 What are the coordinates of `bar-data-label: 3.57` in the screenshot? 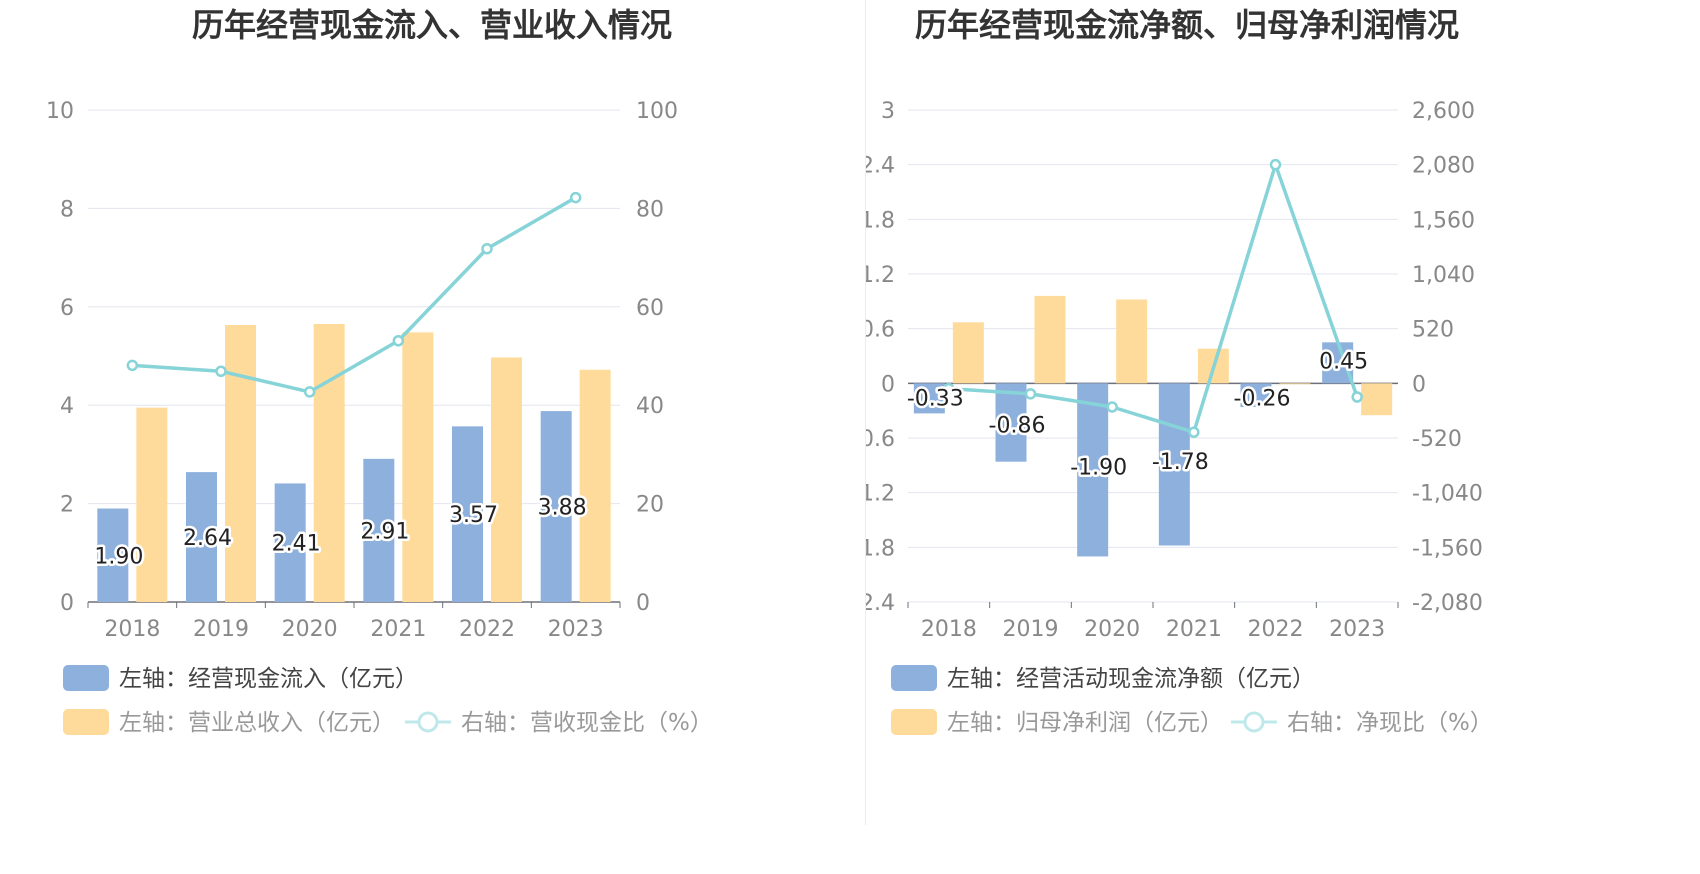 It's located at (473, 515).